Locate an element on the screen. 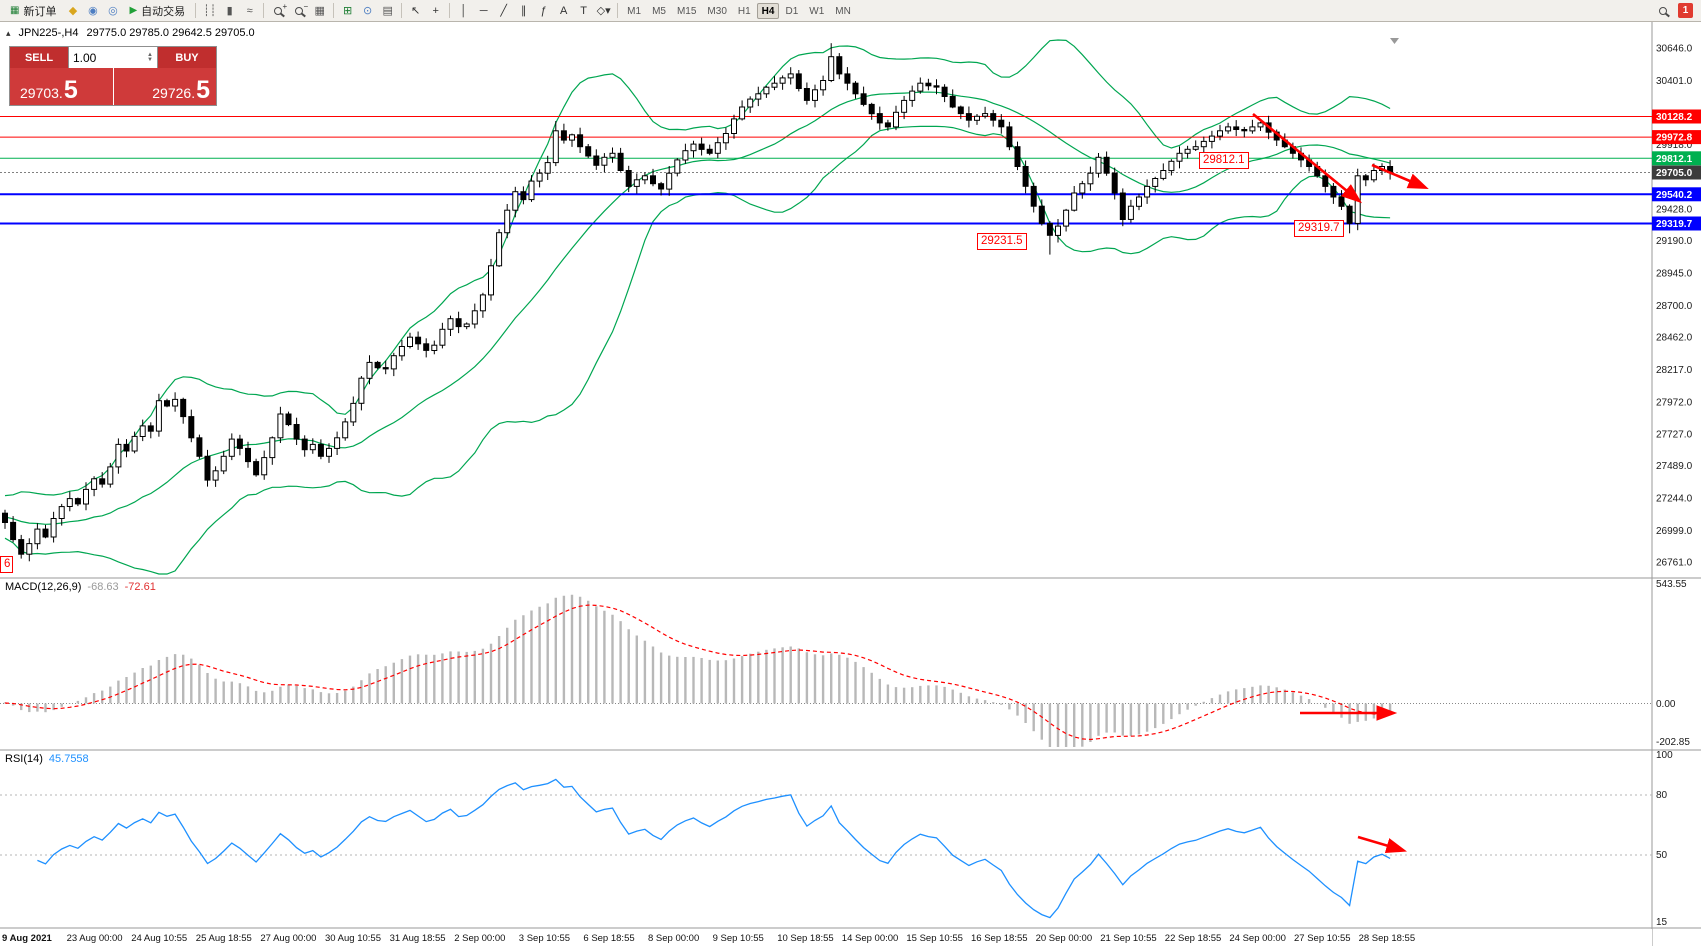  chart-symbol-period: JPN225-,H4 is located at coordinates (48, 33).